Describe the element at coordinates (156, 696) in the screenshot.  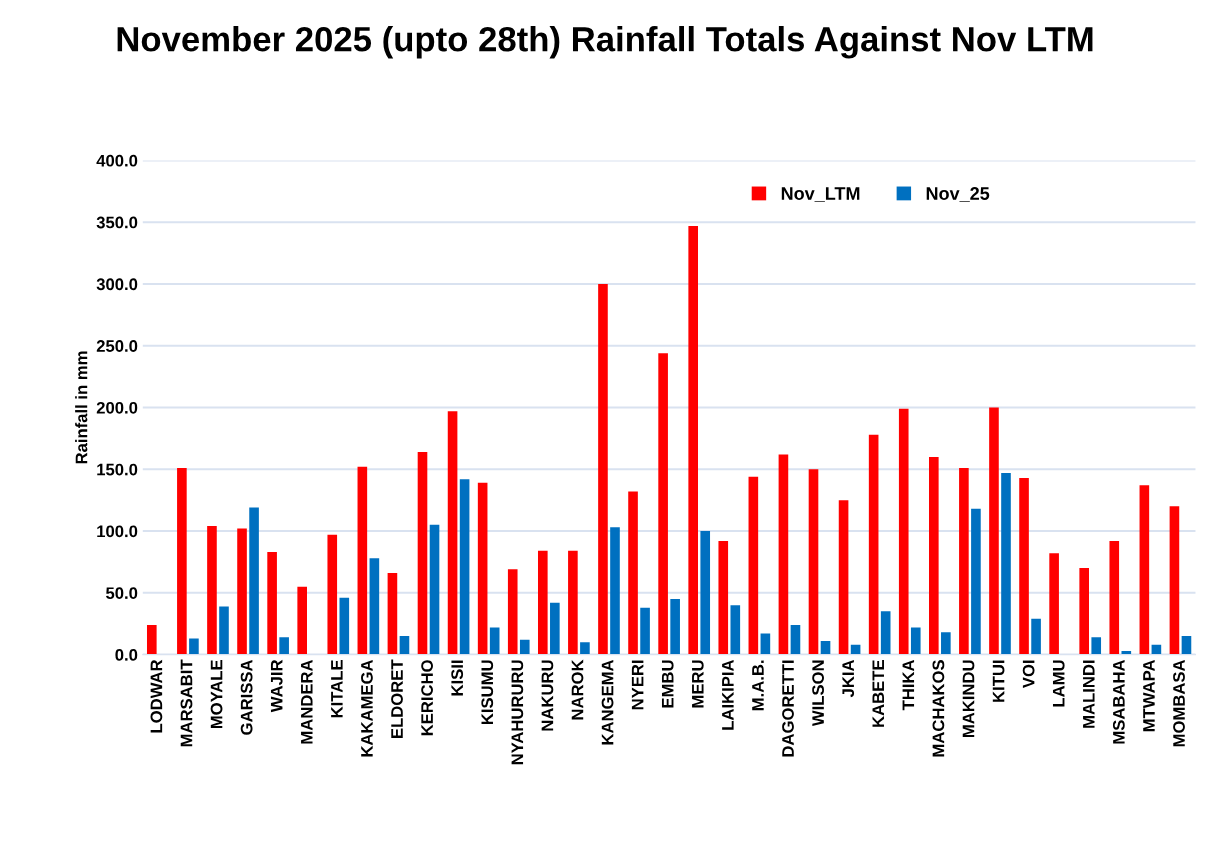
I see `x-tick-label: LODWAR` at that location.